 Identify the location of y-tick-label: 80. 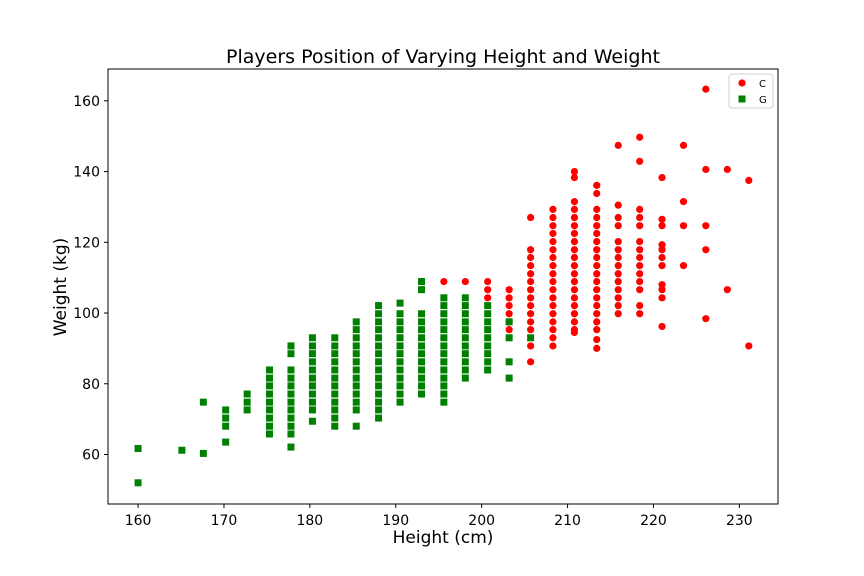
(91, 385).